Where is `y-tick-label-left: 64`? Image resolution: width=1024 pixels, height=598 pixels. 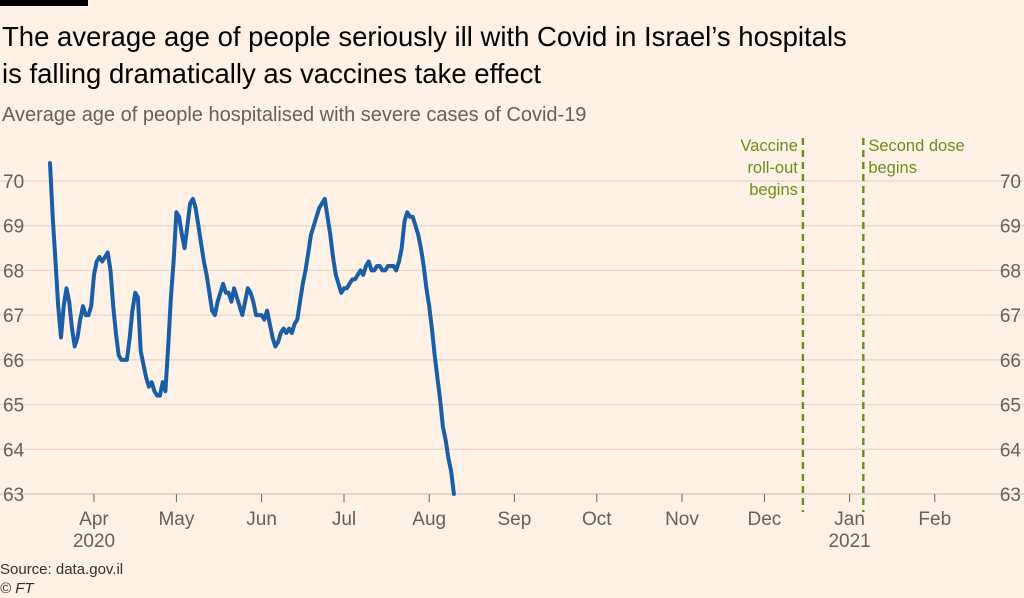
y-tick-label-left: 64 is located at coordinates (14, 450).